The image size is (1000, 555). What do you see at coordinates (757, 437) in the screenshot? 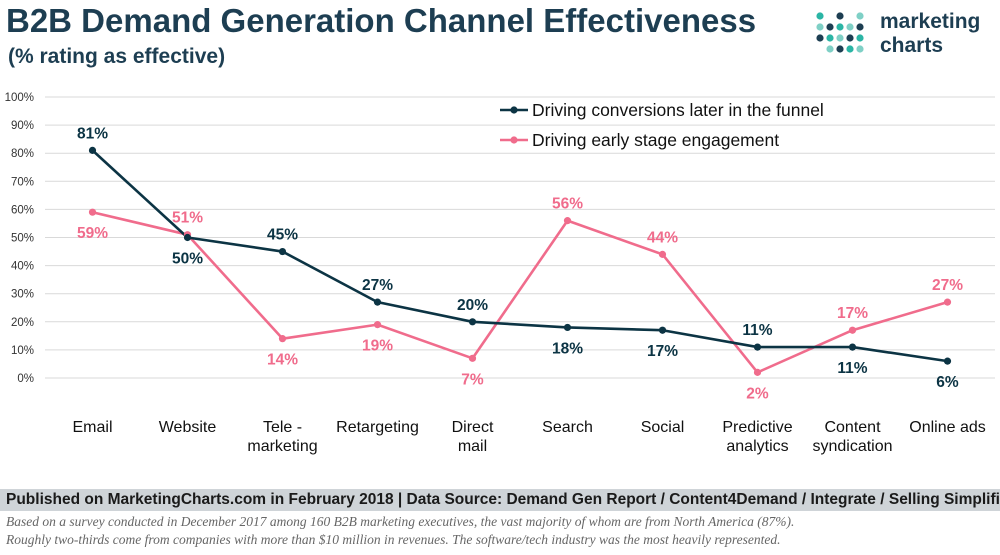
I see `x-tick-label: Predictive analytics` at bounding box center [757, 437].